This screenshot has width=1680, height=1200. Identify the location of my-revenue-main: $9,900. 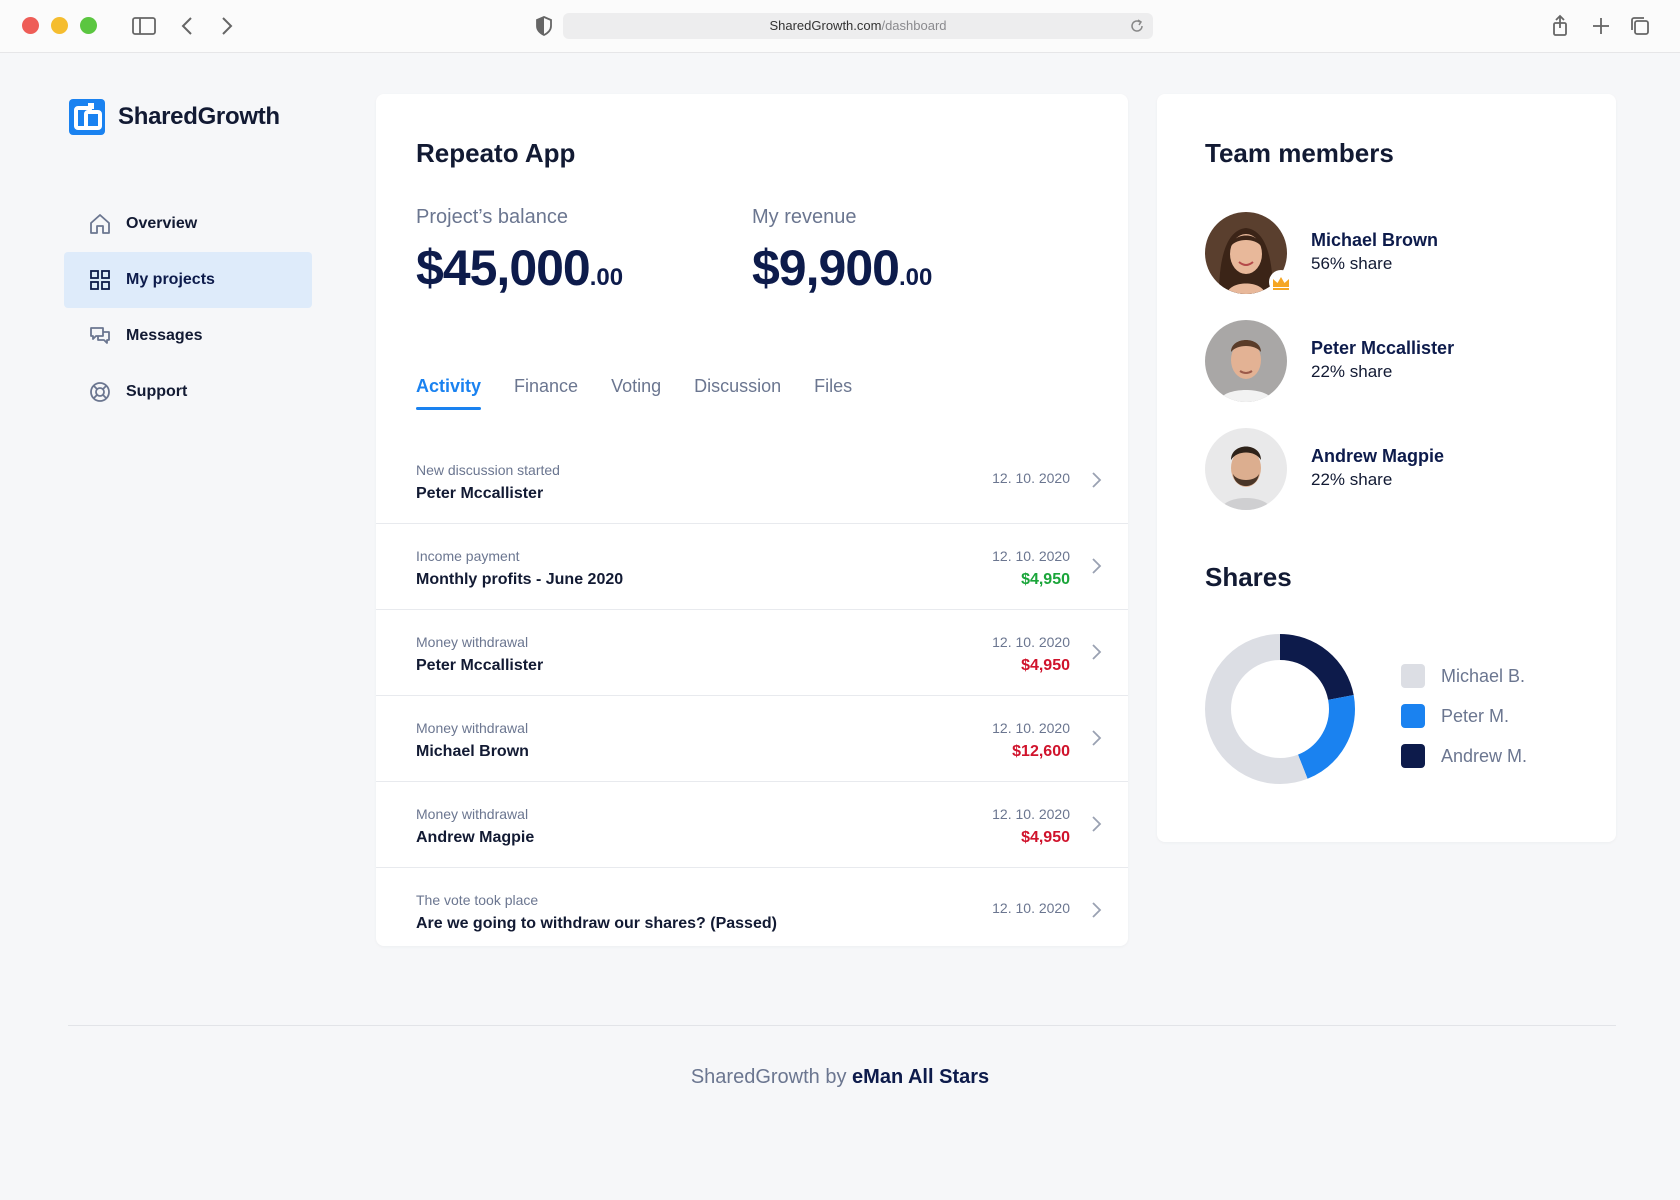
(826, 268).